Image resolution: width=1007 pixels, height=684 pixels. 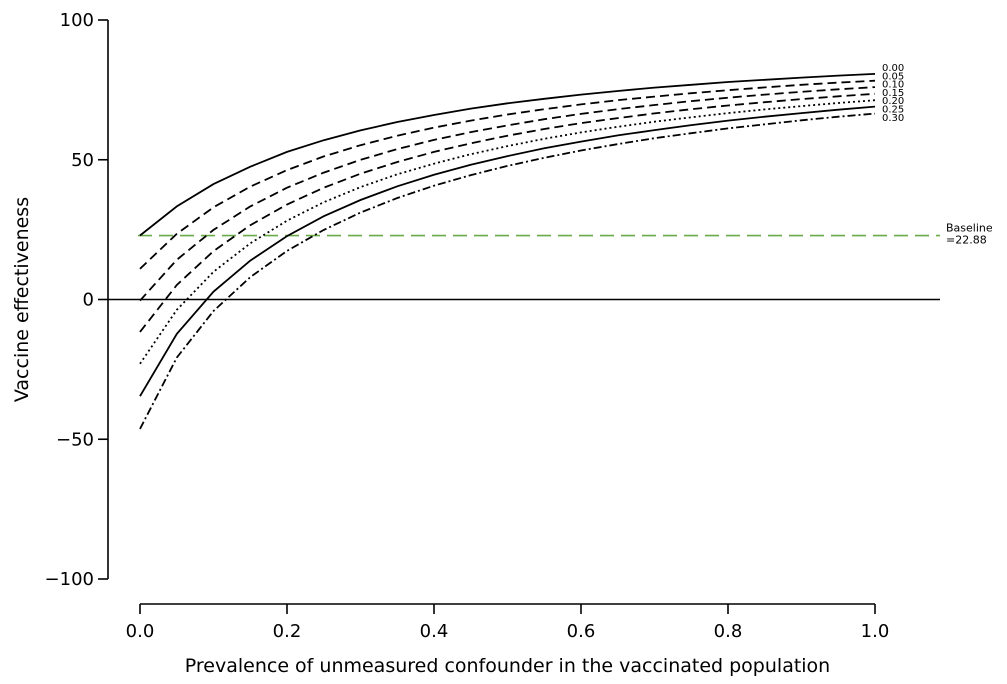 What do you see at coordinates (893, 85) in the screenshot?
I see `series-label: 0.10` at bounding box center [893, 85].